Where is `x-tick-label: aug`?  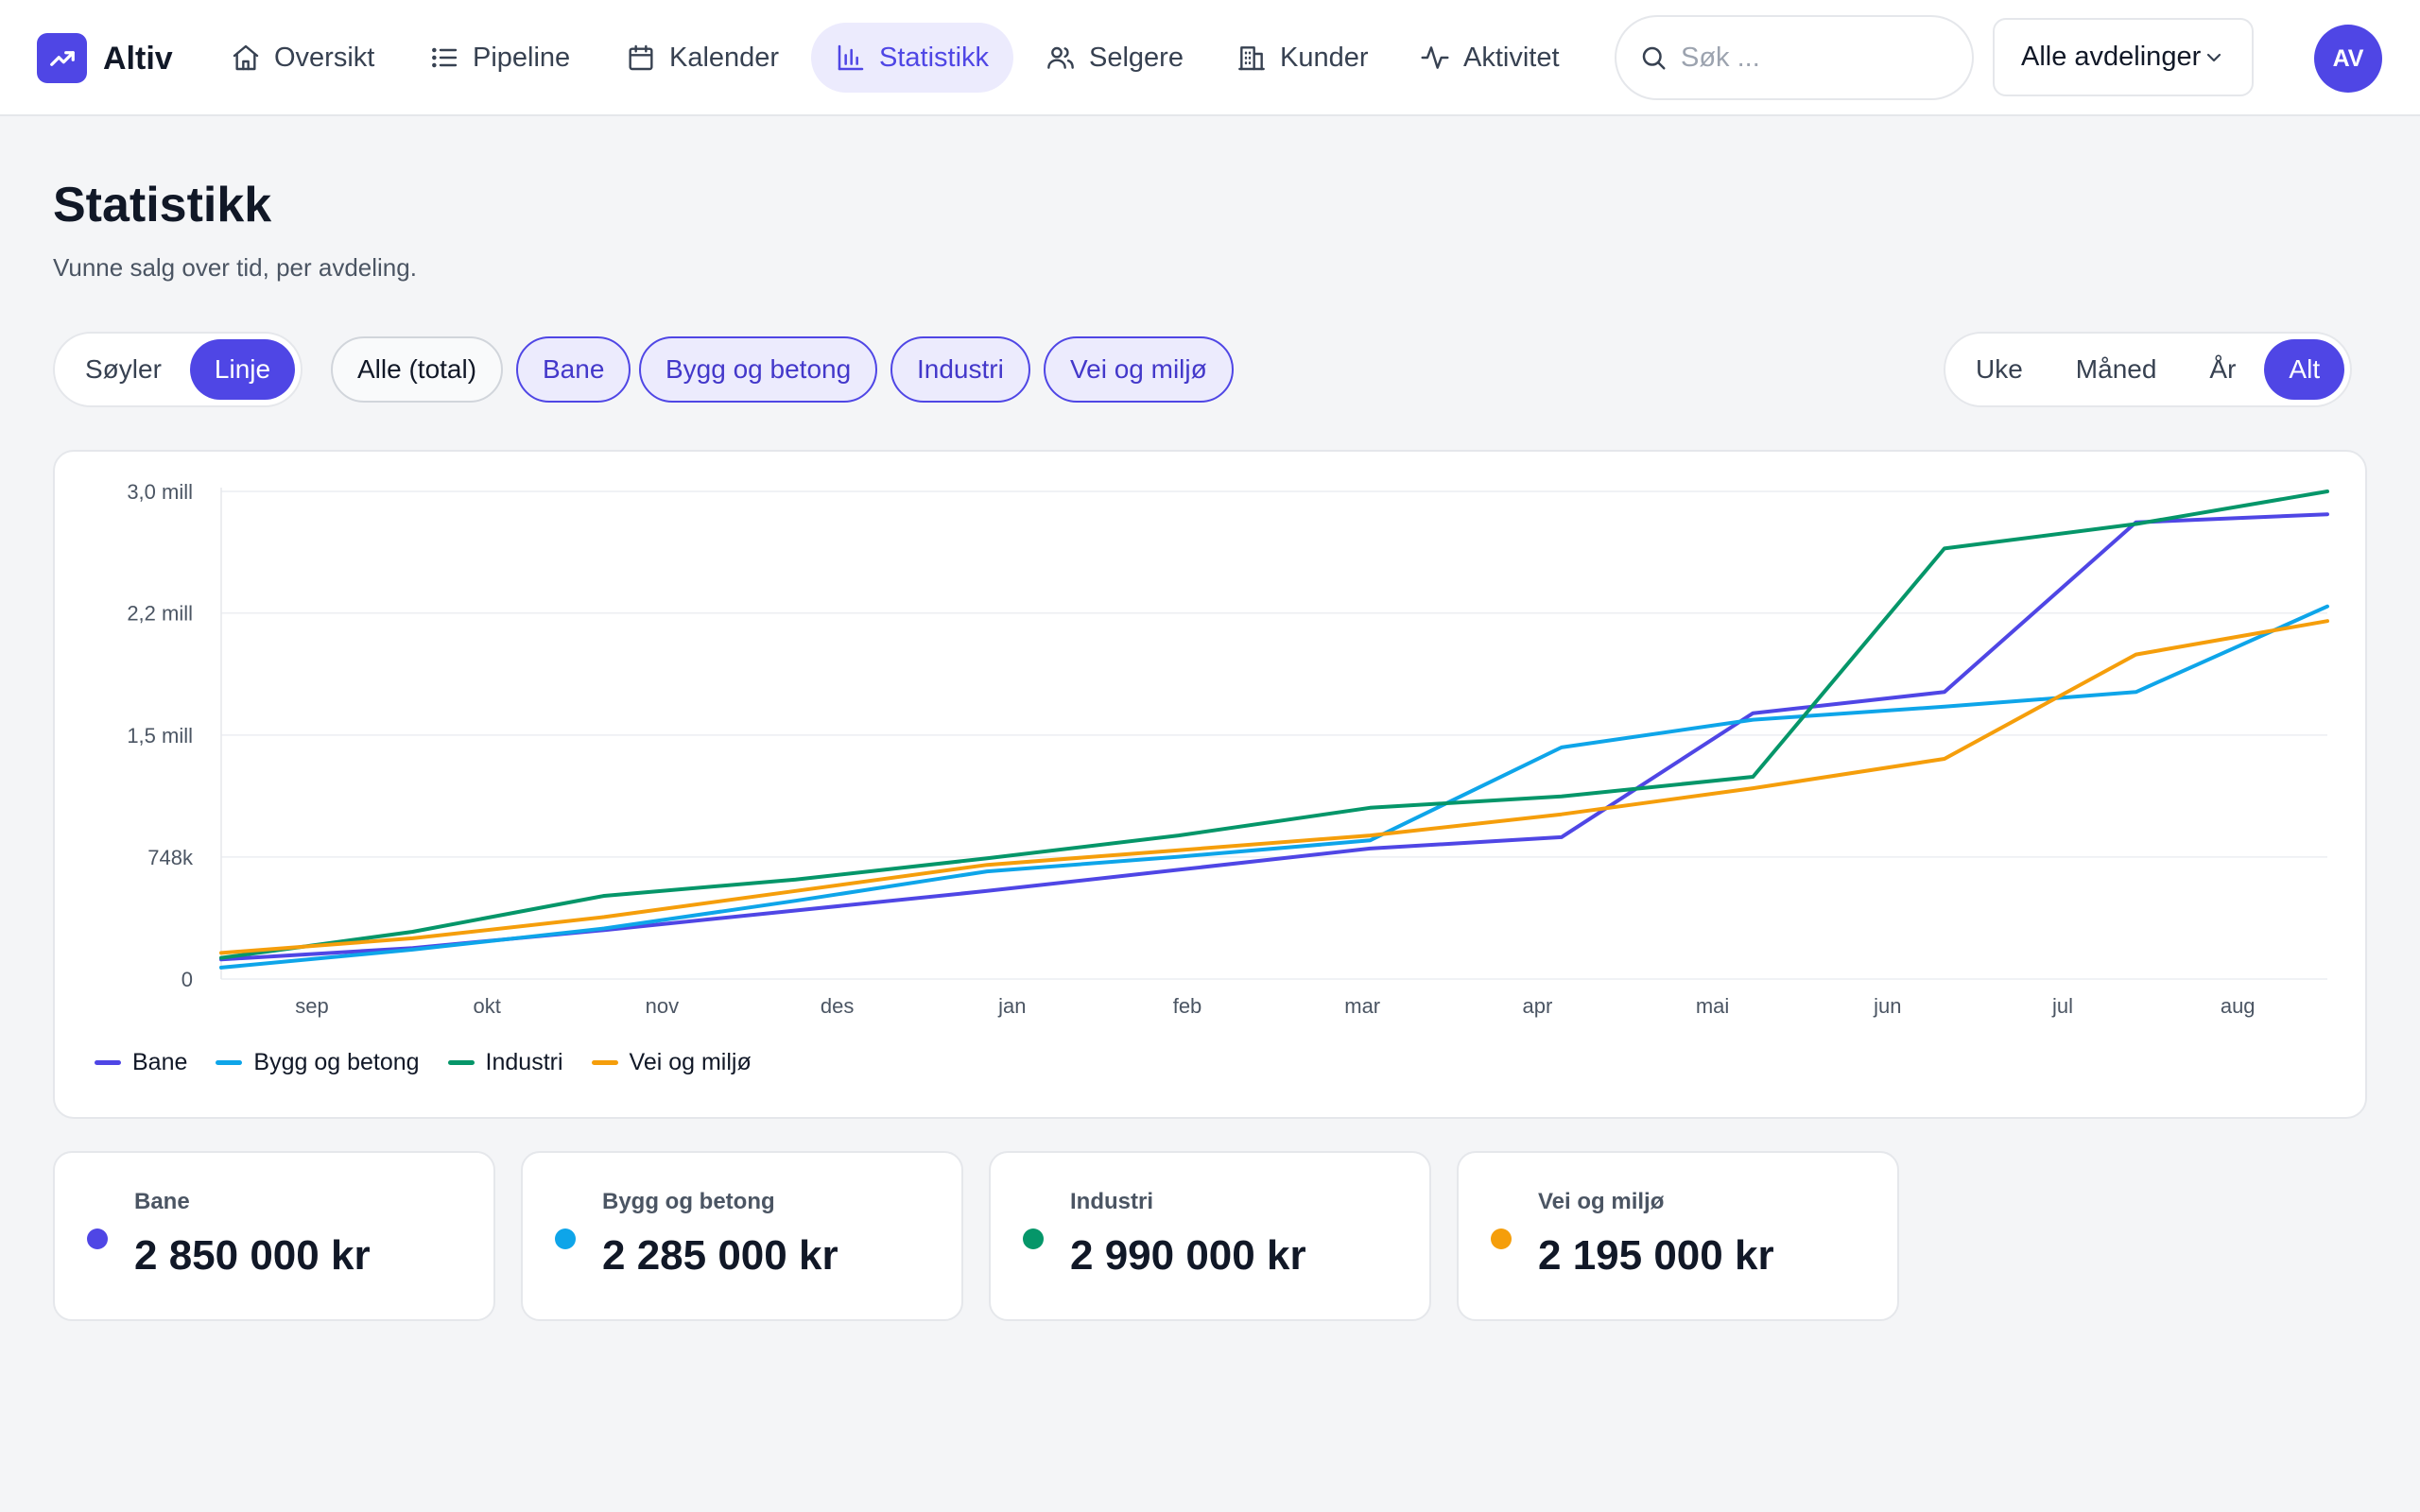 x-tick-label: aug is located at coordinates (2238, 1006).